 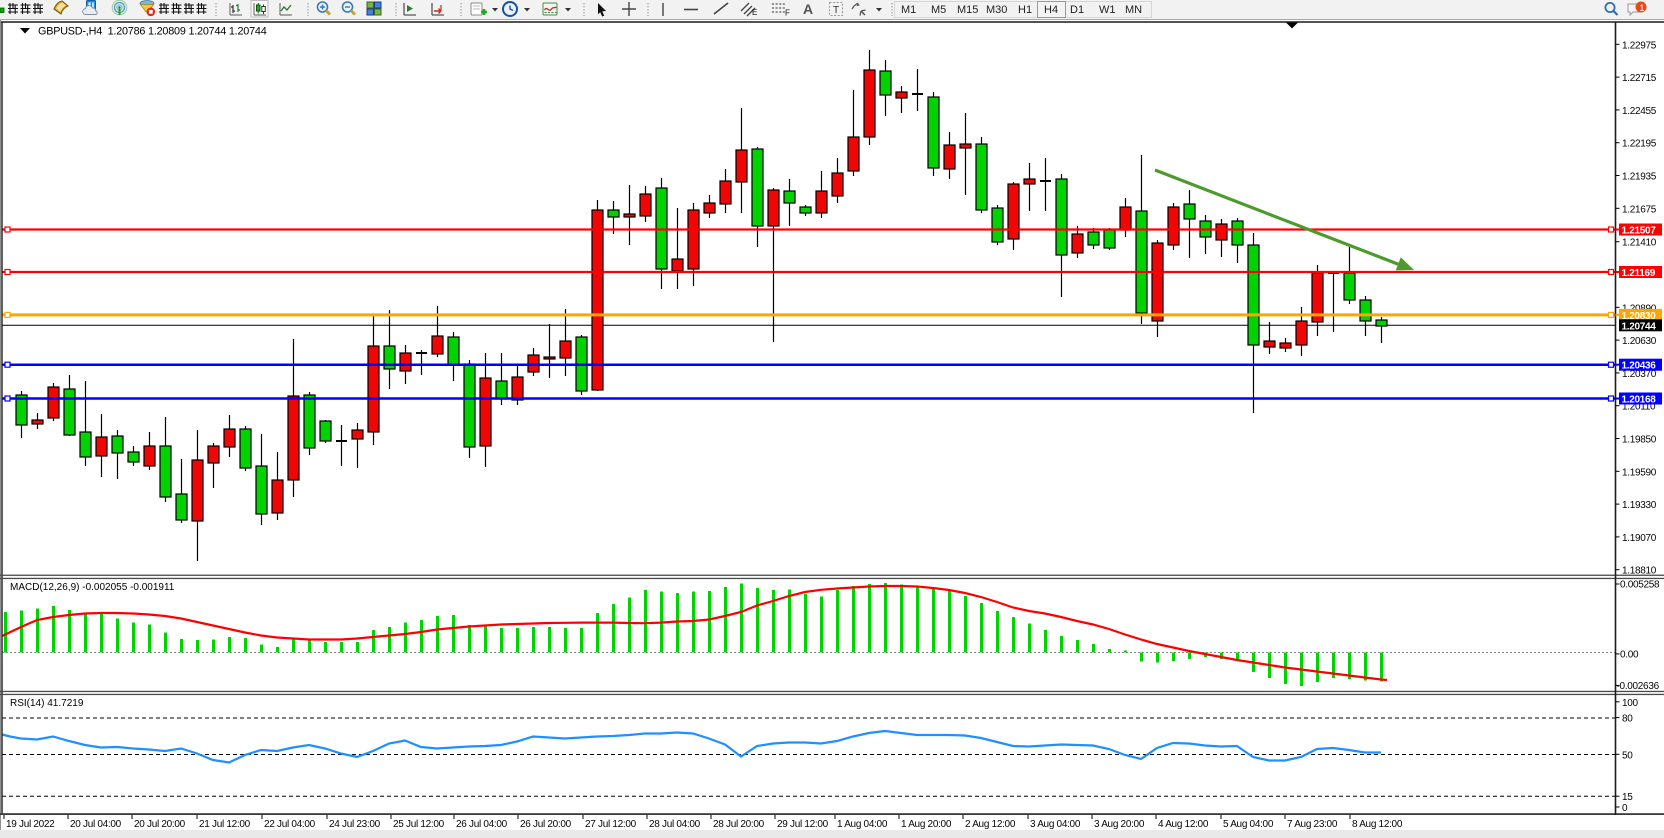 What do you see at coordinates (754, 12) in the screenshot?
I see `svg-text: E` at bounding box center [754, 12].